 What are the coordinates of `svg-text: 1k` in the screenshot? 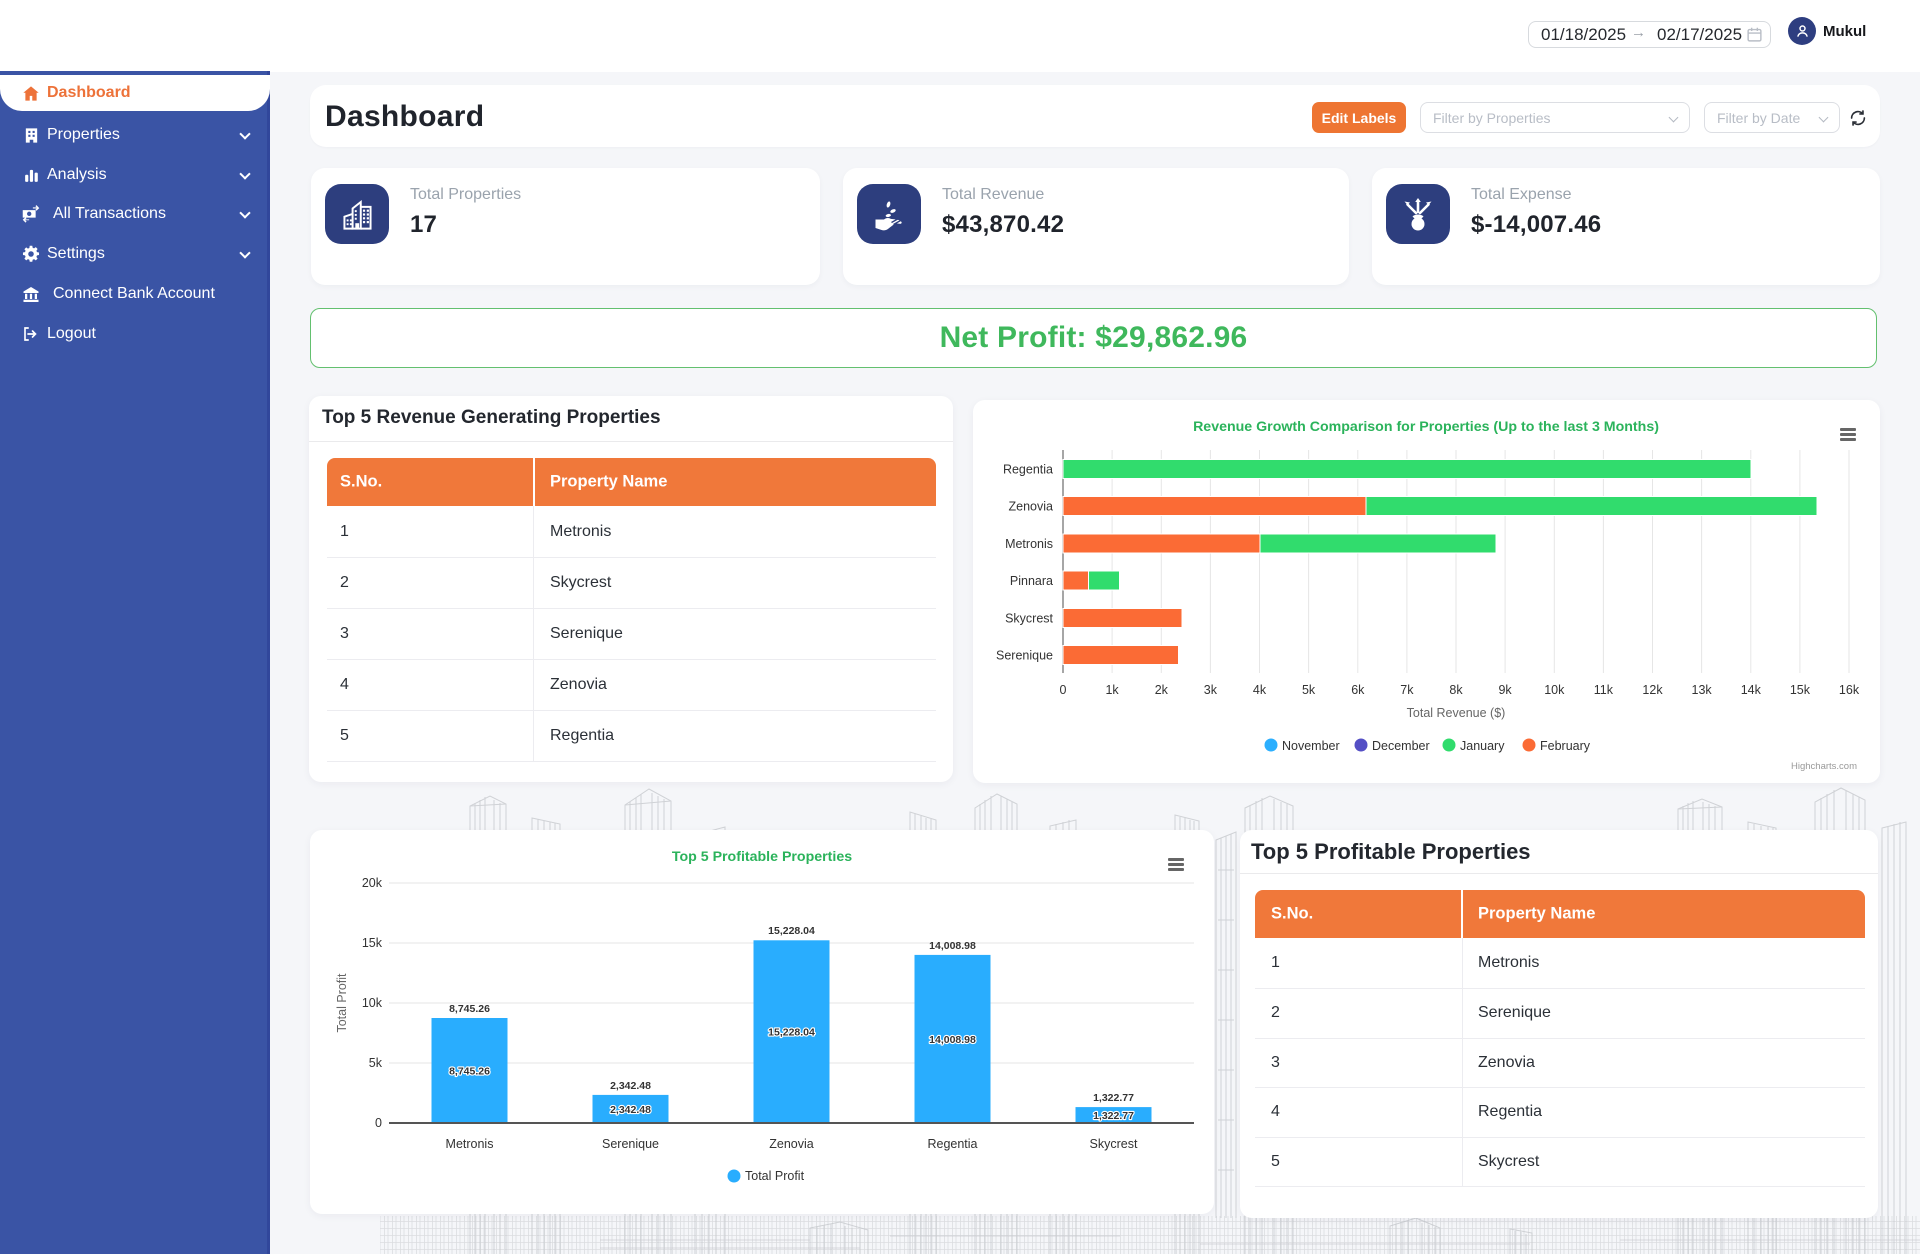 It's located at (1112, 690).